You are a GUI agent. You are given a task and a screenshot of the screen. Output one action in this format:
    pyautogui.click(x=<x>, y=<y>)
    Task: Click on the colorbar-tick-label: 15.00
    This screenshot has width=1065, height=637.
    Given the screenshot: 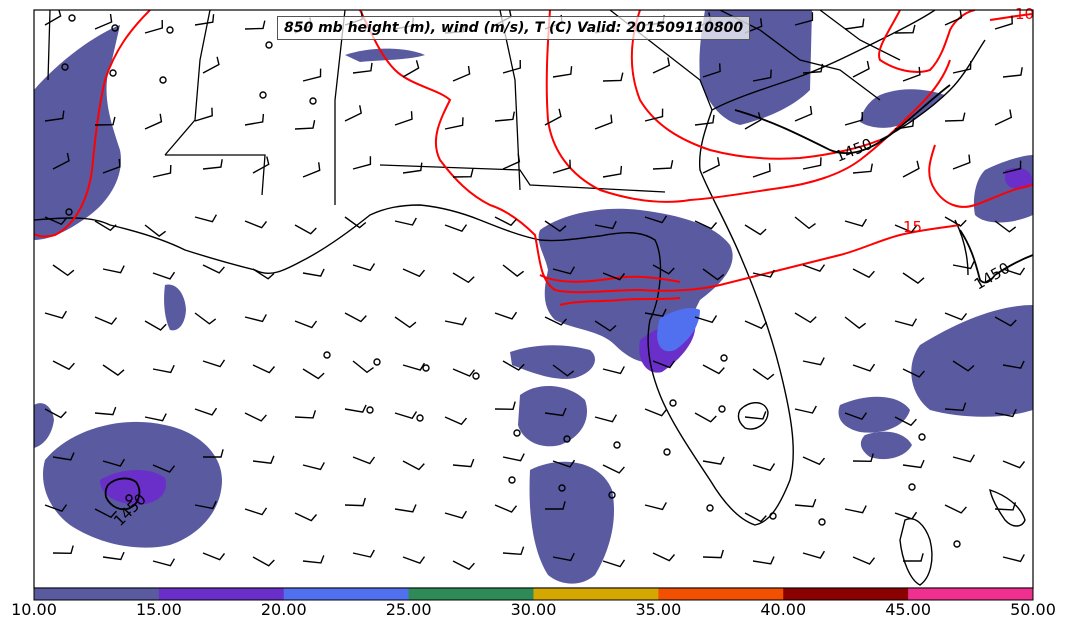 What is the action you would take?
    pyautogui.click(x=158, y=609)
    